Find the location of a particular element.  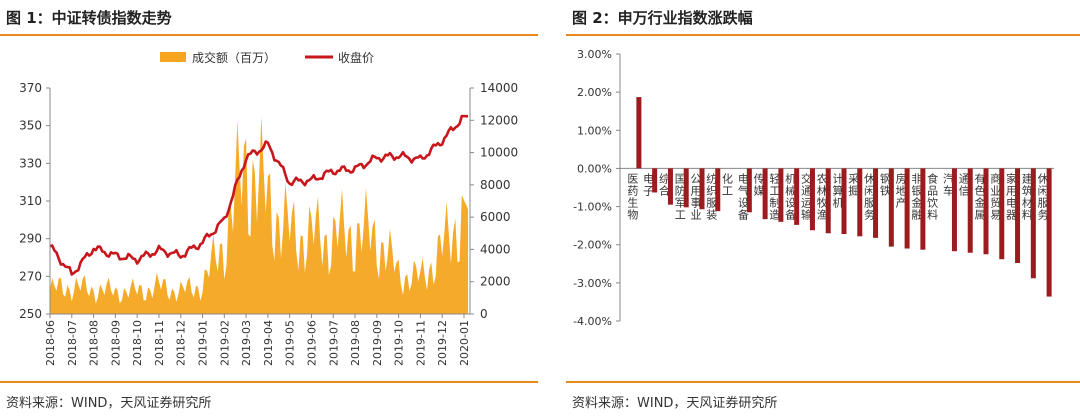

category-label-char: 家 is located at coordinates (1011, 178).